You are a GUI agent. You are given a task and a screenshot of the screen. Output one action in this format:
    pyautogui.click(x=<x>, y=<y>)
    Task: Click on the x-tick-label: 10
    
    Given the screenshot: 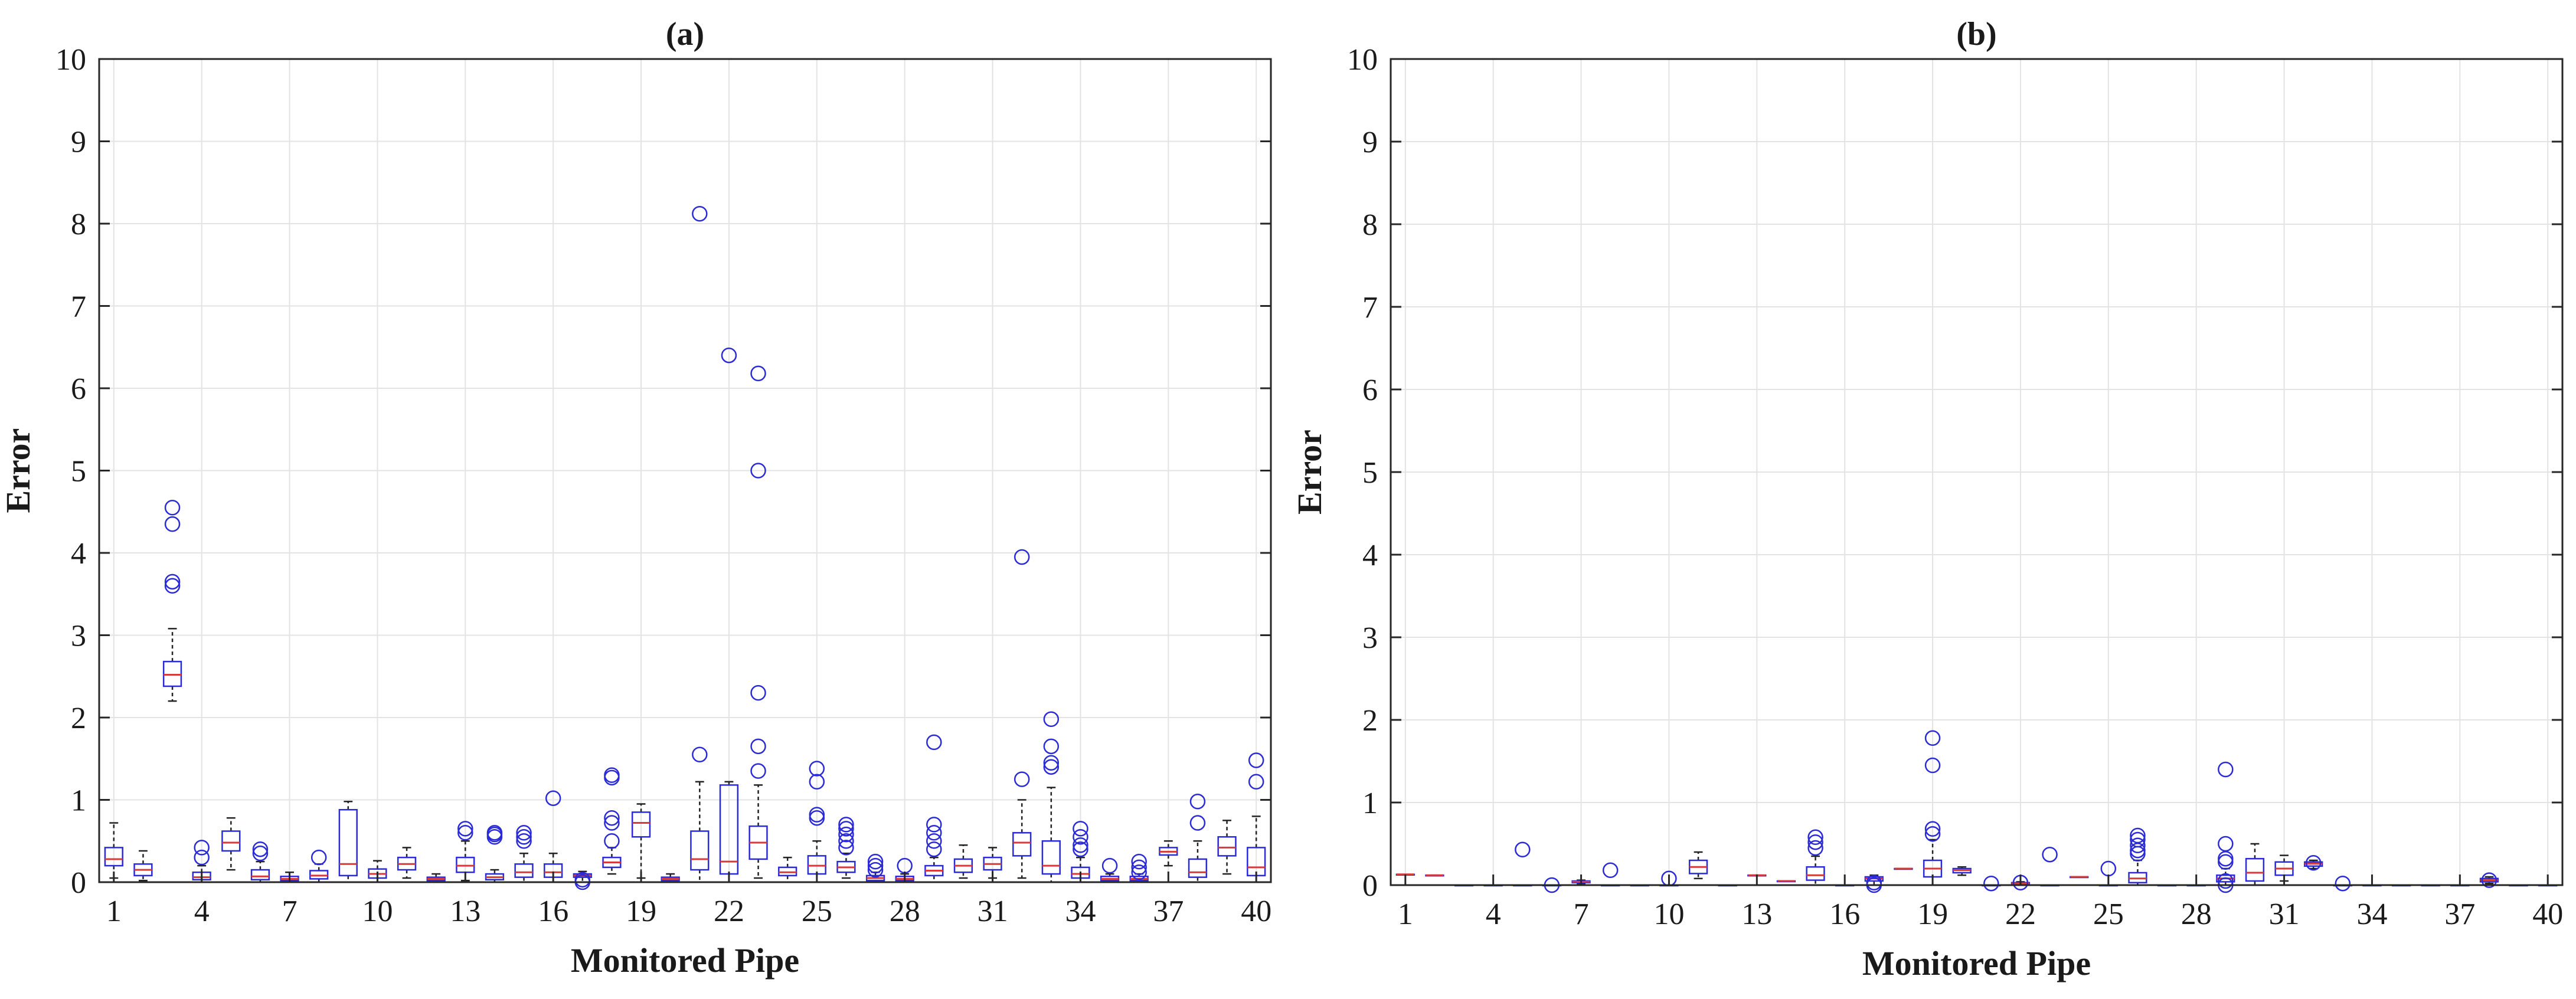 What is the action you would take?
    pyautogui.click(x=1668, y=915)
    